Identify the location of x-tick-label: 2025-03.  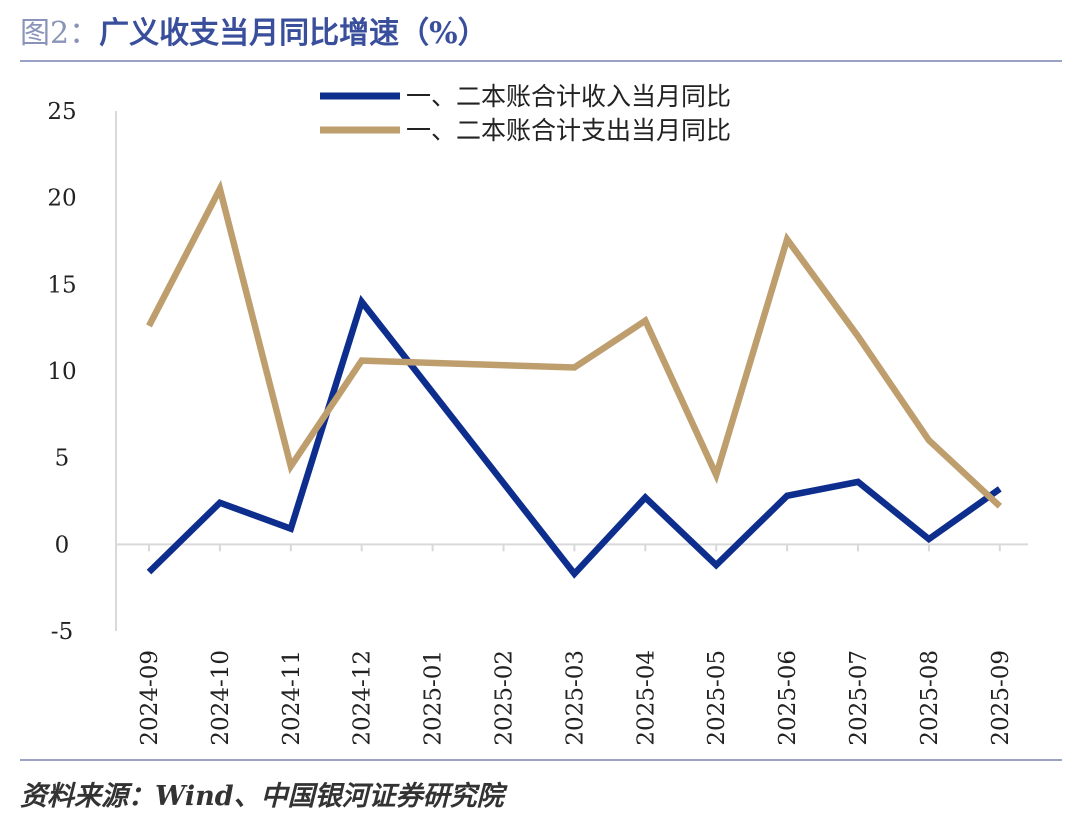
(575, 698).